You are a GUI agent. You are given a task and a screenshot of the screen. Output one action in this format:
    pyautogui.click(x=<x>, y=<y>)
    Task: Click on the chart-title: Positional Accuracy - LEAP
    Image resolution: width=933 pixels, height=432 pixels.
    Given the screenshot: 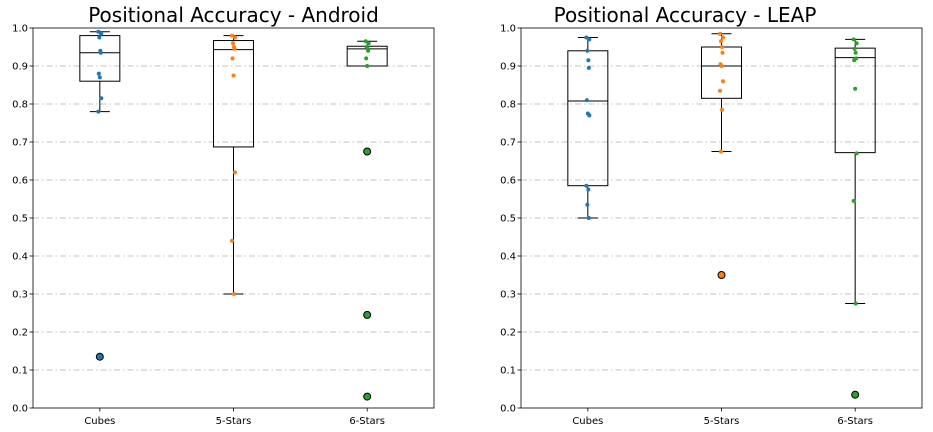 What is the action you would take?
    pyautogui.click(x=685, y=15)
    